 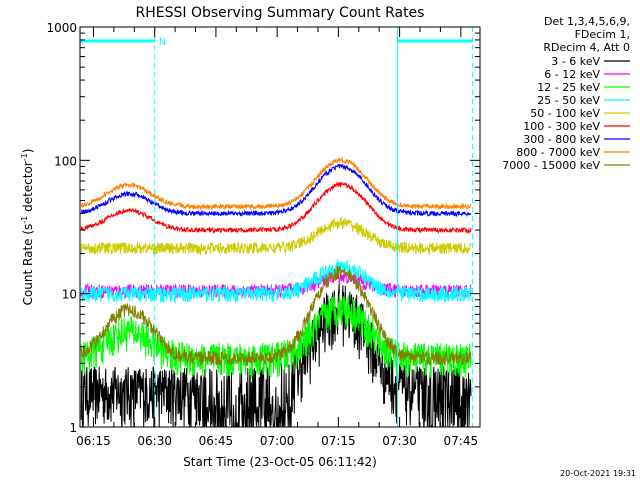 I want to click on legend-header-line-1: Det 1,3,4,5,6,9,, so click(x=587, y=21).